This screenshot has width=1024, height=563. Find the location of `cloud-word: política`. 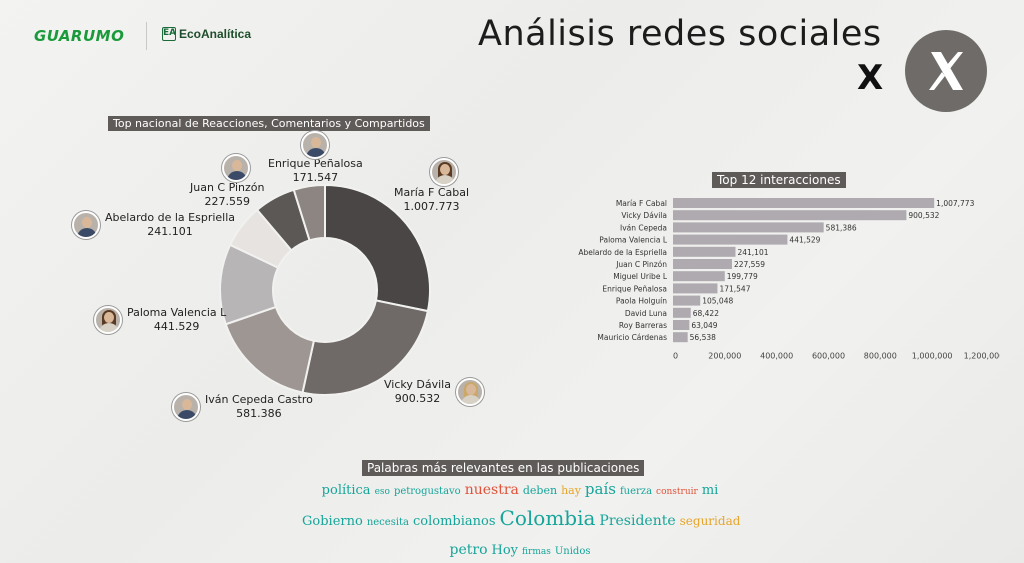

cloud-word: política is located at coordinates (346, 490).